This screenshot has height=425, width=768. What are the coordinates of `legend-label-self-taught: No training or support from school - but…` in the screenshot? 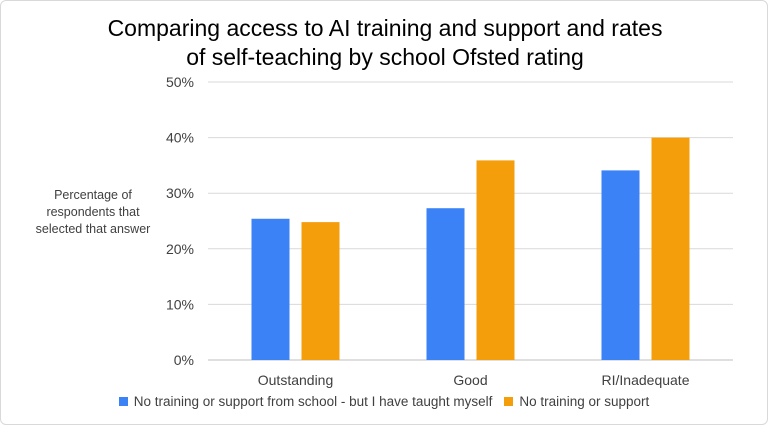 It's located at (313, 401).